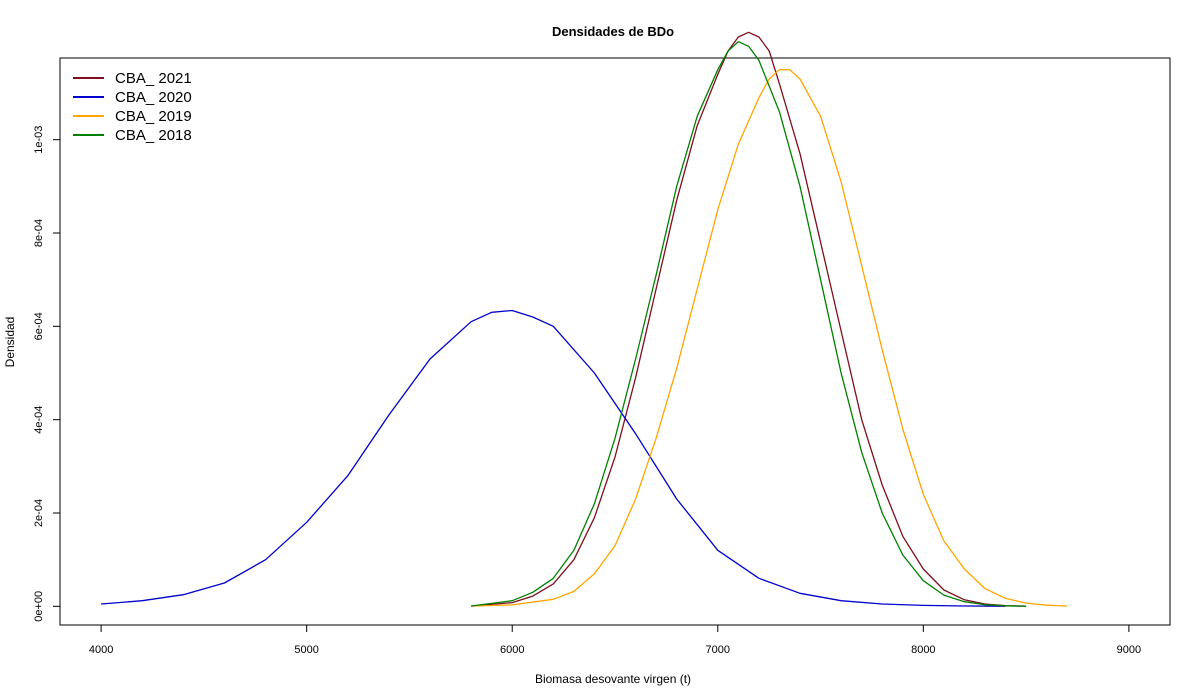 The image size is (1200, 700). Describe the element at coordinates (512, 650) in the screenshot. I see `x-tick-label: 6000` at that location.